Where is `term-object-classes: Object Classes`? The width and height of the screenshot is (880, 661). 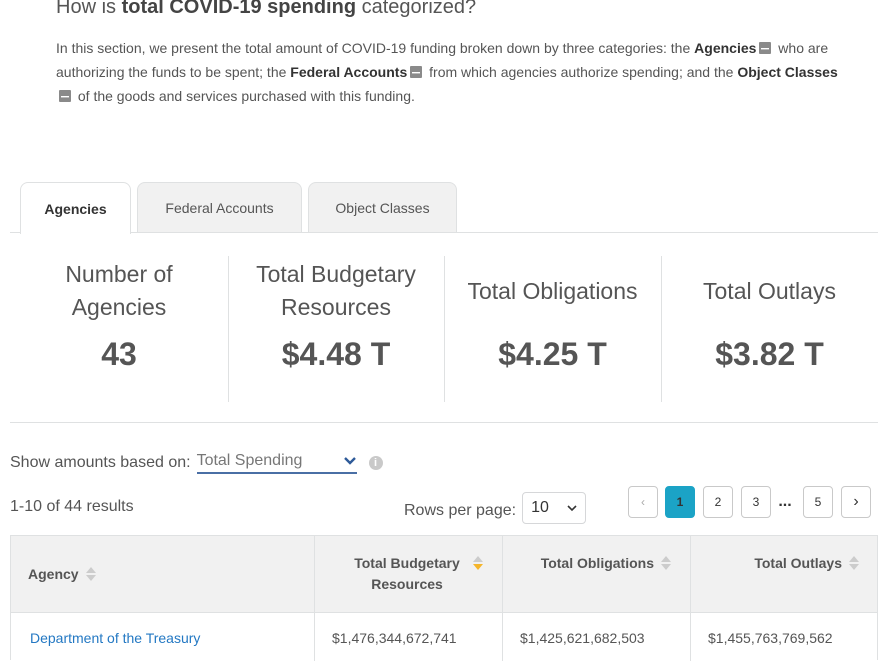 term-object-classes: Object Classes is located at coordinates (787, 72).